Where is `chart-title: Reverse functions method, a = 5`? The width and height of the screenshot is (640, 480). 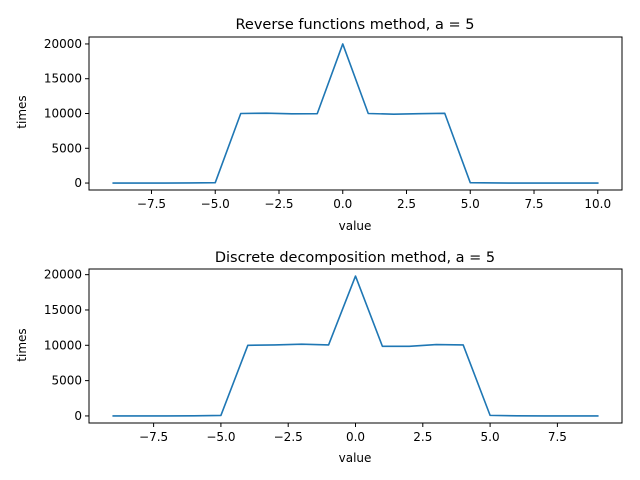 chart-title: Reverse functions method, a = 5 is located at coordinates (355, 25).